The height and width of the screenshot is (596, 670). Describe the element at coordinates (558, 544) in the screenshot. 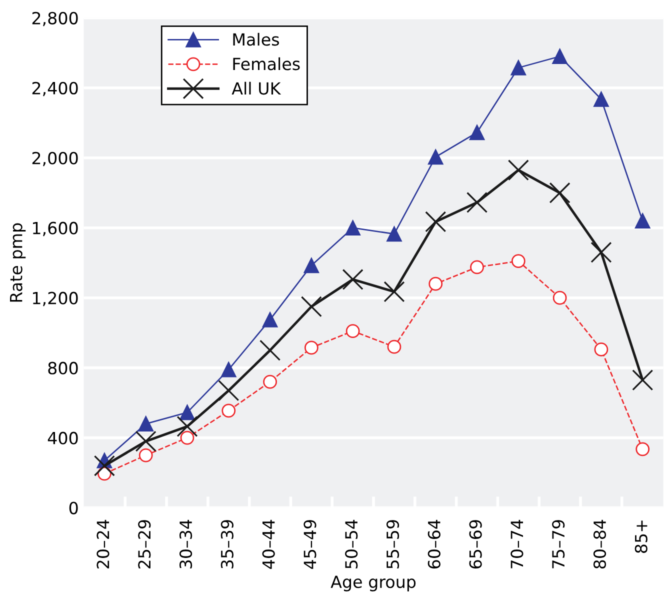

I see `x-tick-label: 75–79` at that location.